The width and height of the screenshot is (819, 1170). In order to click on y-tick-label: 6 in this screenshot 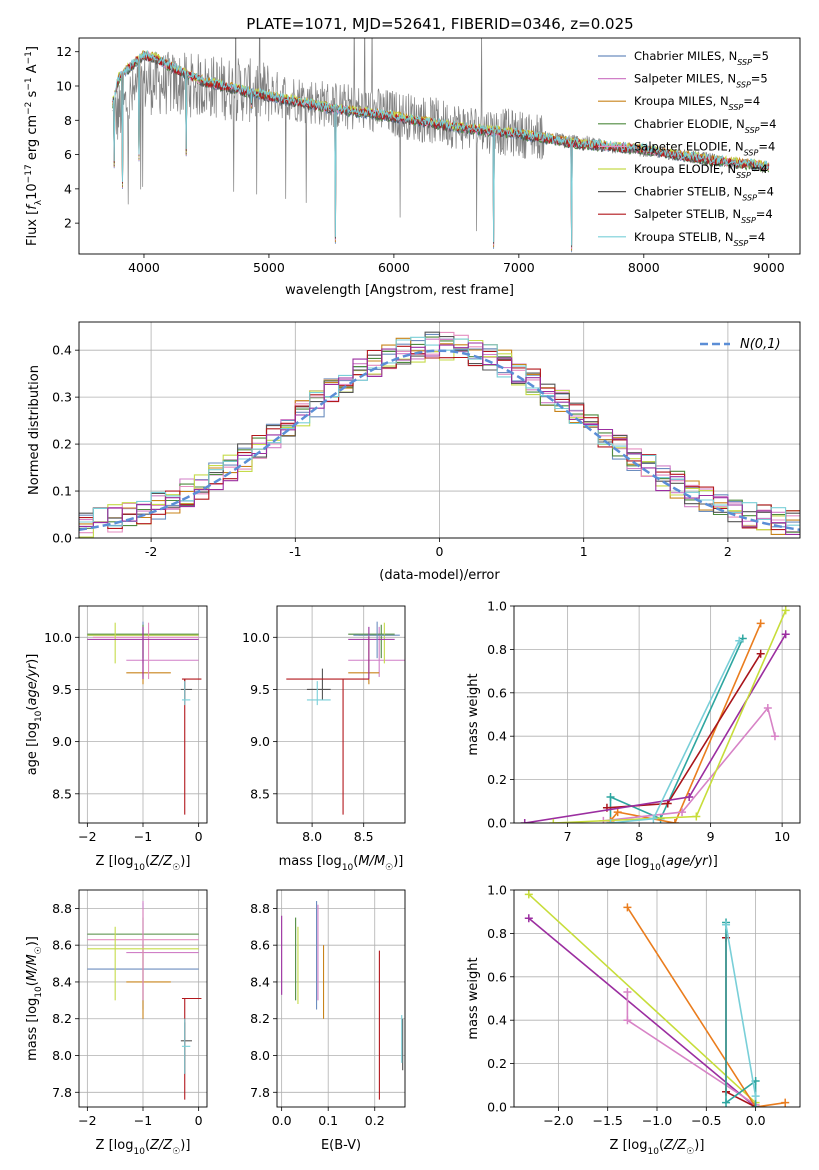, I will do `click(68, 154)`.